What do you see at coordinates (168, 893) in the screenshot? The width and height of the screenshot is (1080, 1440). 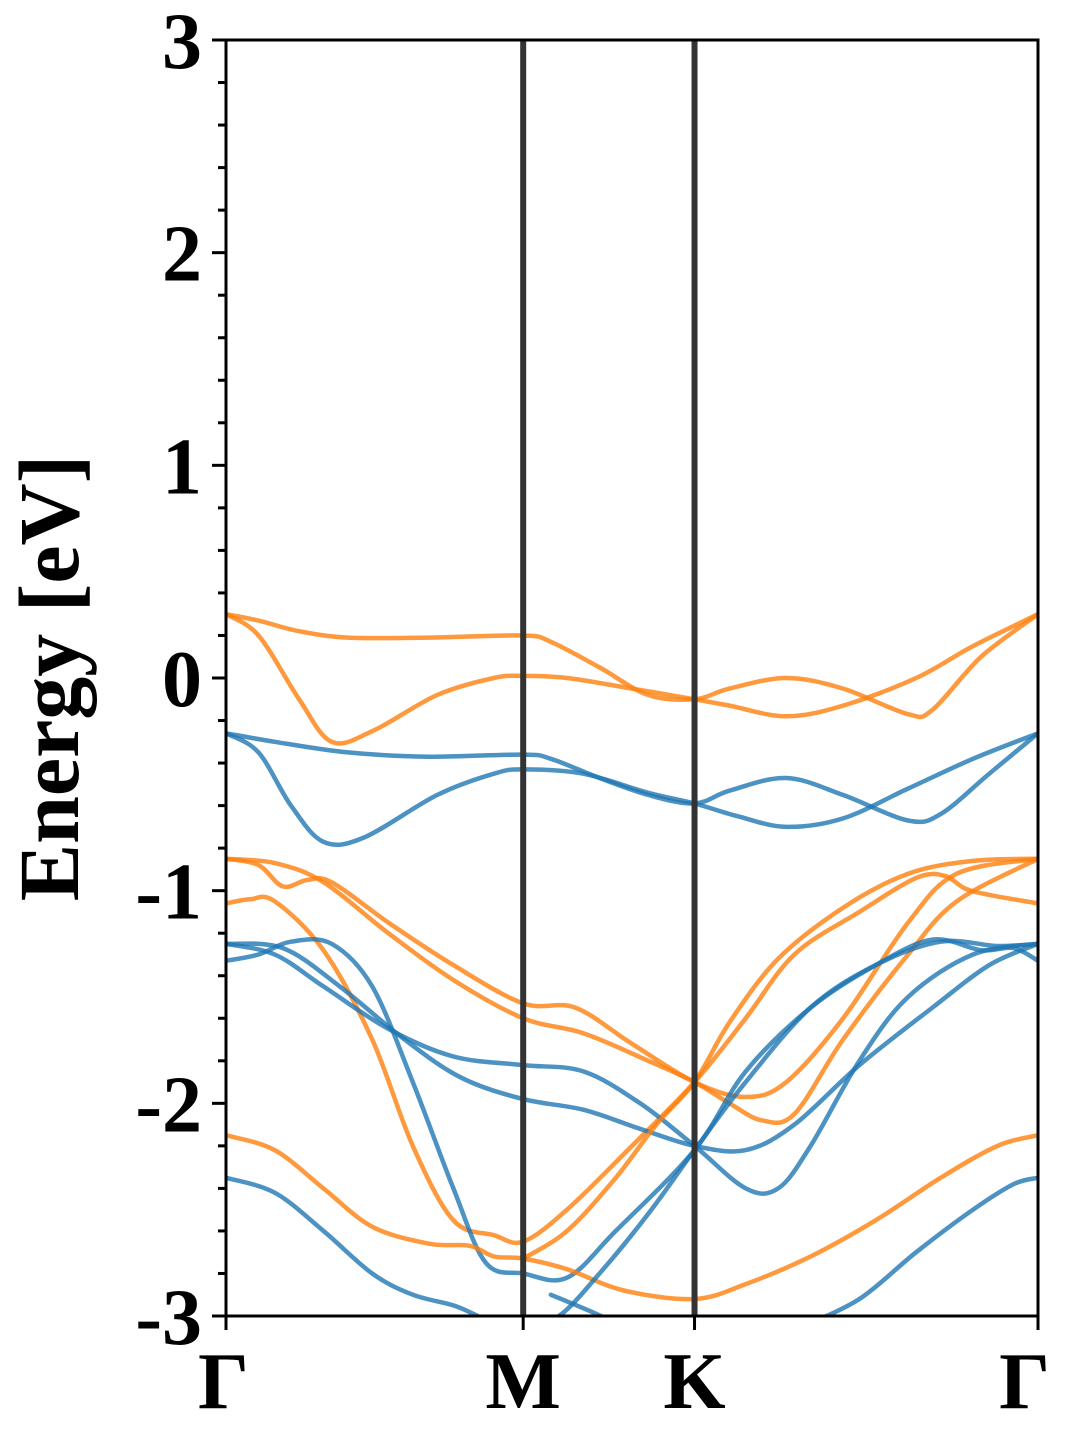 I see `y-tick-label: -1` at bounding box center [168, 893].